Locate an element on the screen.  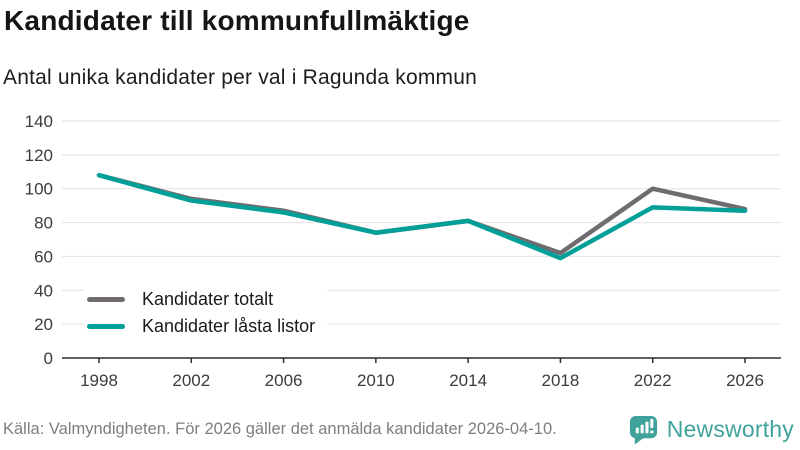
svg-text: 2022 is located at coordinates (653, 380).